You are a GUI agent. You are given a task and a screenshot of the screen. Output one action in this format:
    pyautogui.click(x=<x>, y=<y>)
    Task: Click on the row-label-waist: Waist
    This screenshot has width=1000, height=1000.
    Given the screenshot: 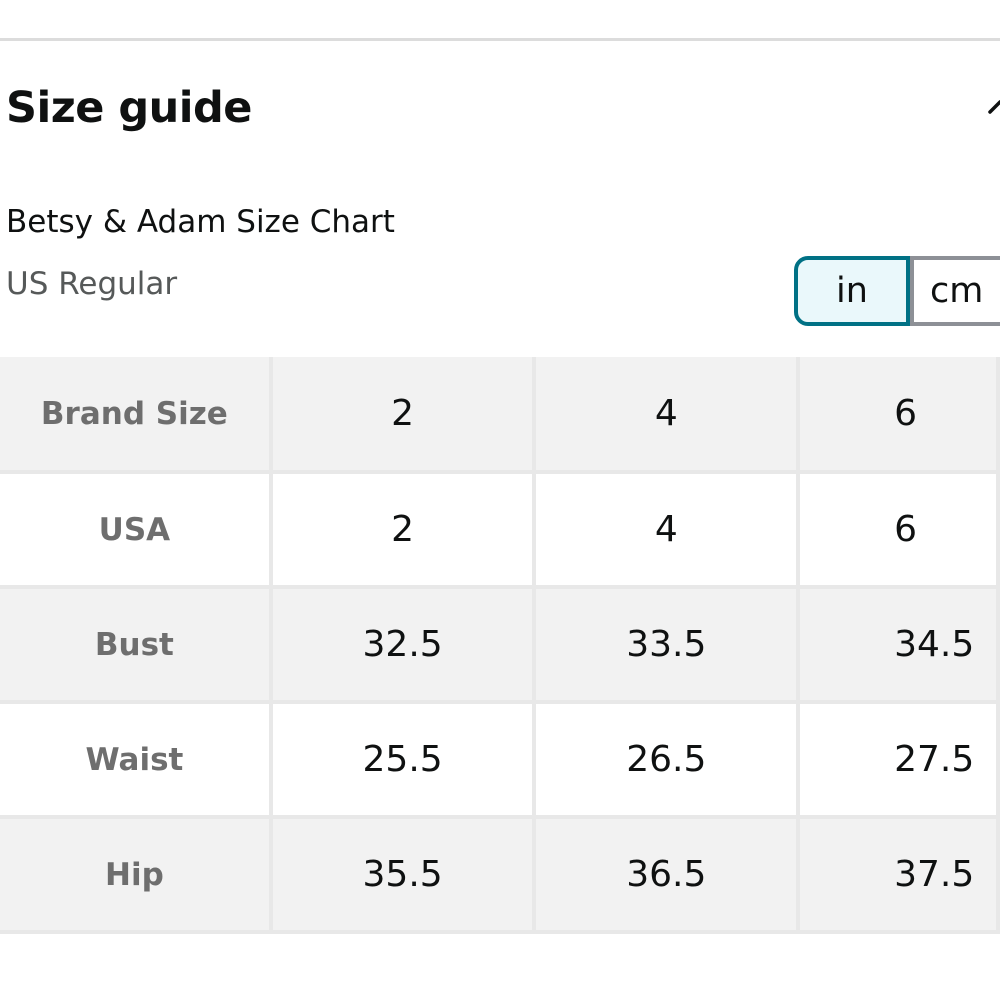 What is the action you would take?
    pyautogui.click(x=136, y=759)
    